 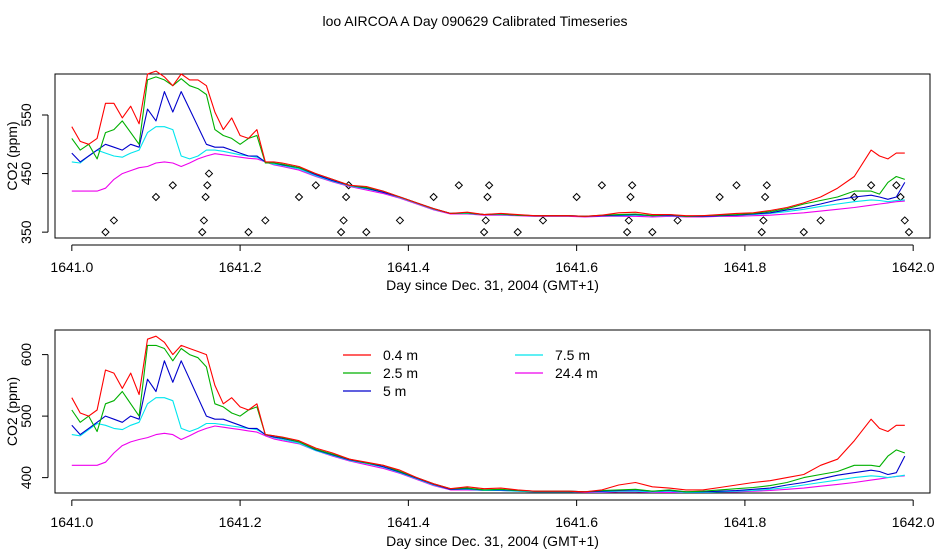 I want to click on y-tick-label: 500, so click(x=26, y=416).